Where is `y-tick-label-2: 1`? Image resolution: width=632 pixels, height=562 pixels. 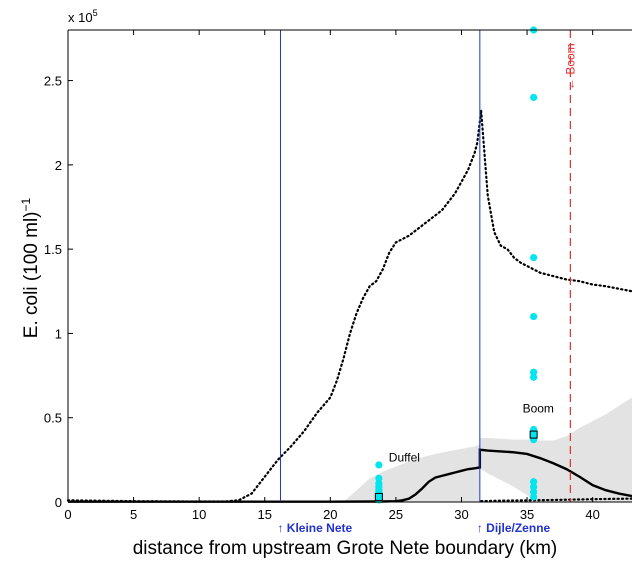 y-tick-label-2: 1 is located at coordinates (58, 333).